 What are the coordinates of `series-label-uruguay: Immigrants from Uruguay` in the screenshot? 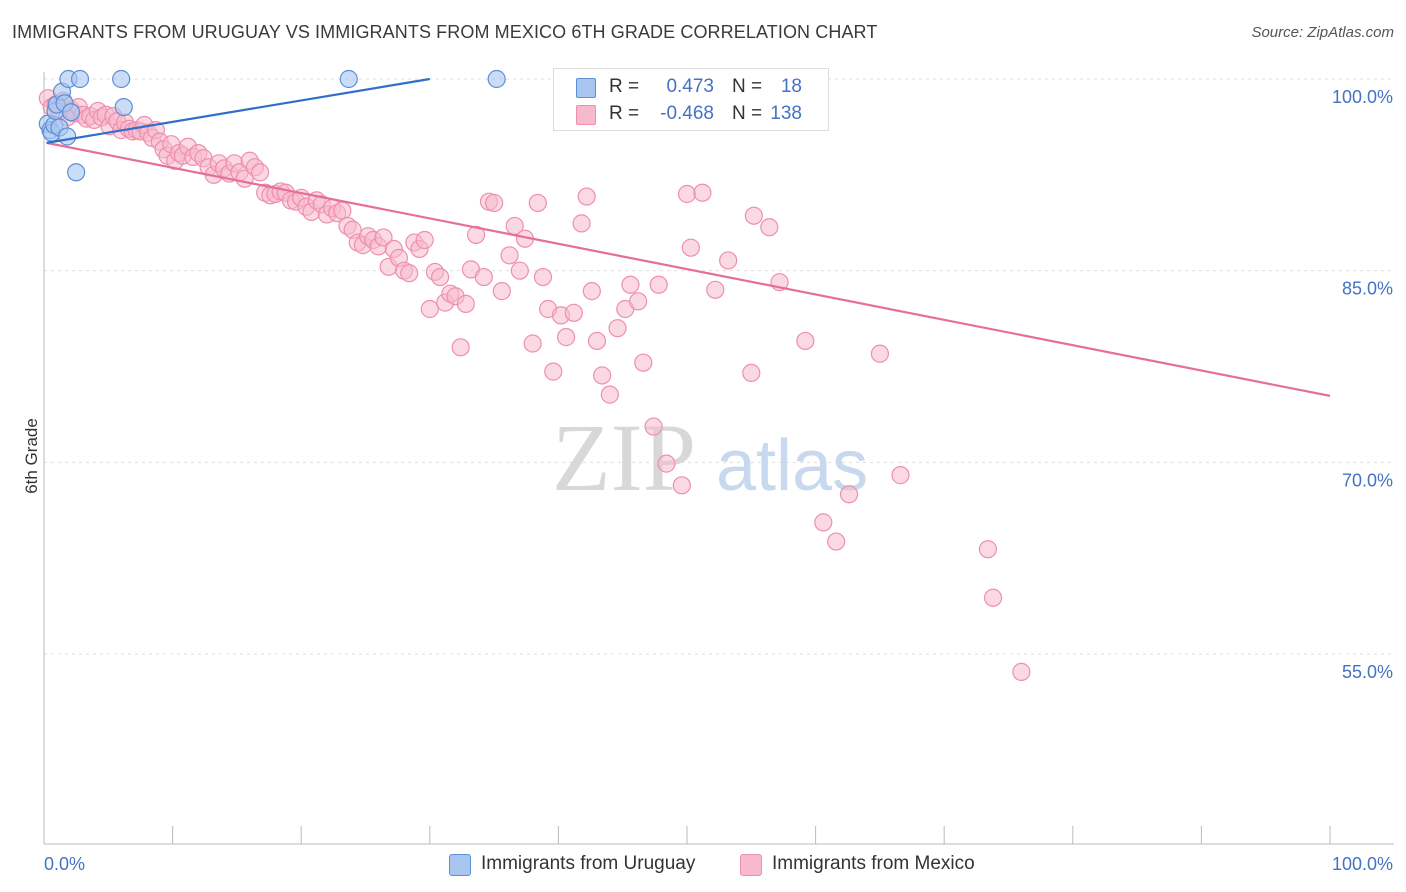 It's located at (588, 863).